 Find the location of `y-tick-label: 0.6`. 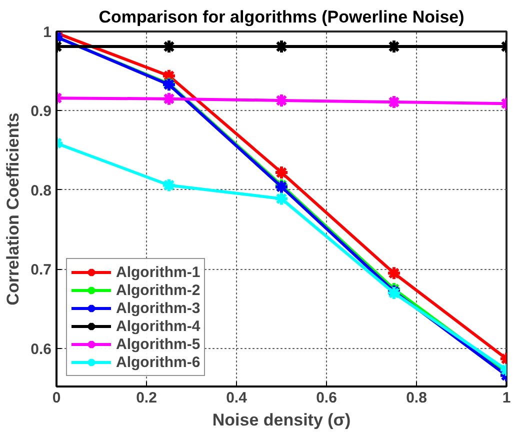

y-tick-label: 0.6 is located at coordinates (41, 349).